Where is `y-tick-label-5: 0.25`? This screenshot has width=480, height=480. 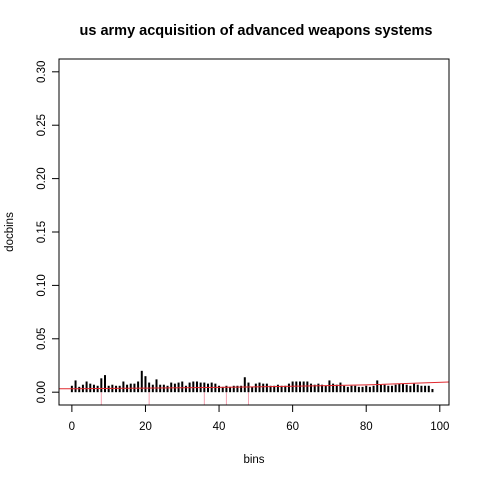
y-tick-label-5: 0.25 is located at coordinates (42, 125).